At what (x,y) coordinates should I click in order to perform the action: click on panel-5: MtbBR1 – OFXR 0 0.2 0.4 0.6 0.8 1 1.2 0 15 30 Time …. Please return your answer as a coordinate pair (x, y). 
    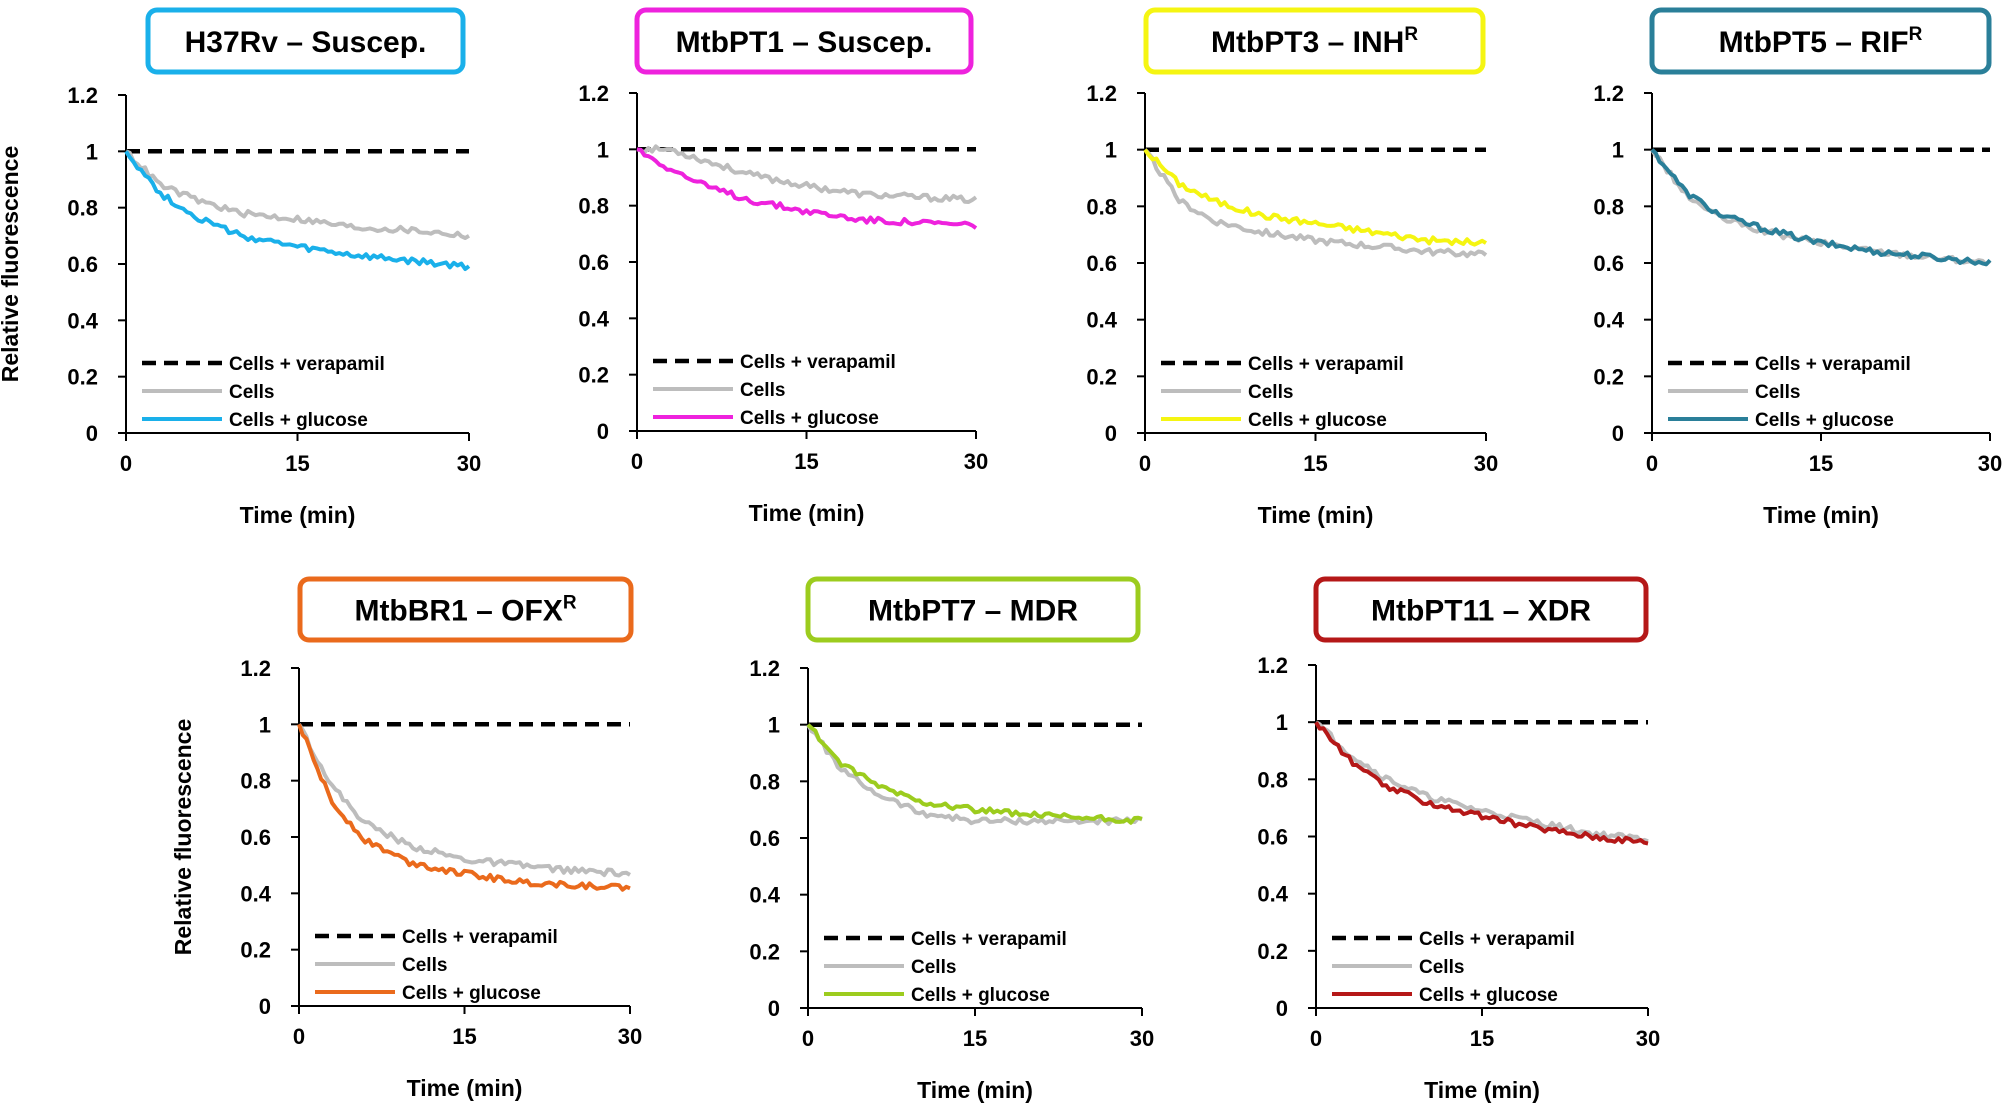
    Looking at the image, I should click on (406, 838).